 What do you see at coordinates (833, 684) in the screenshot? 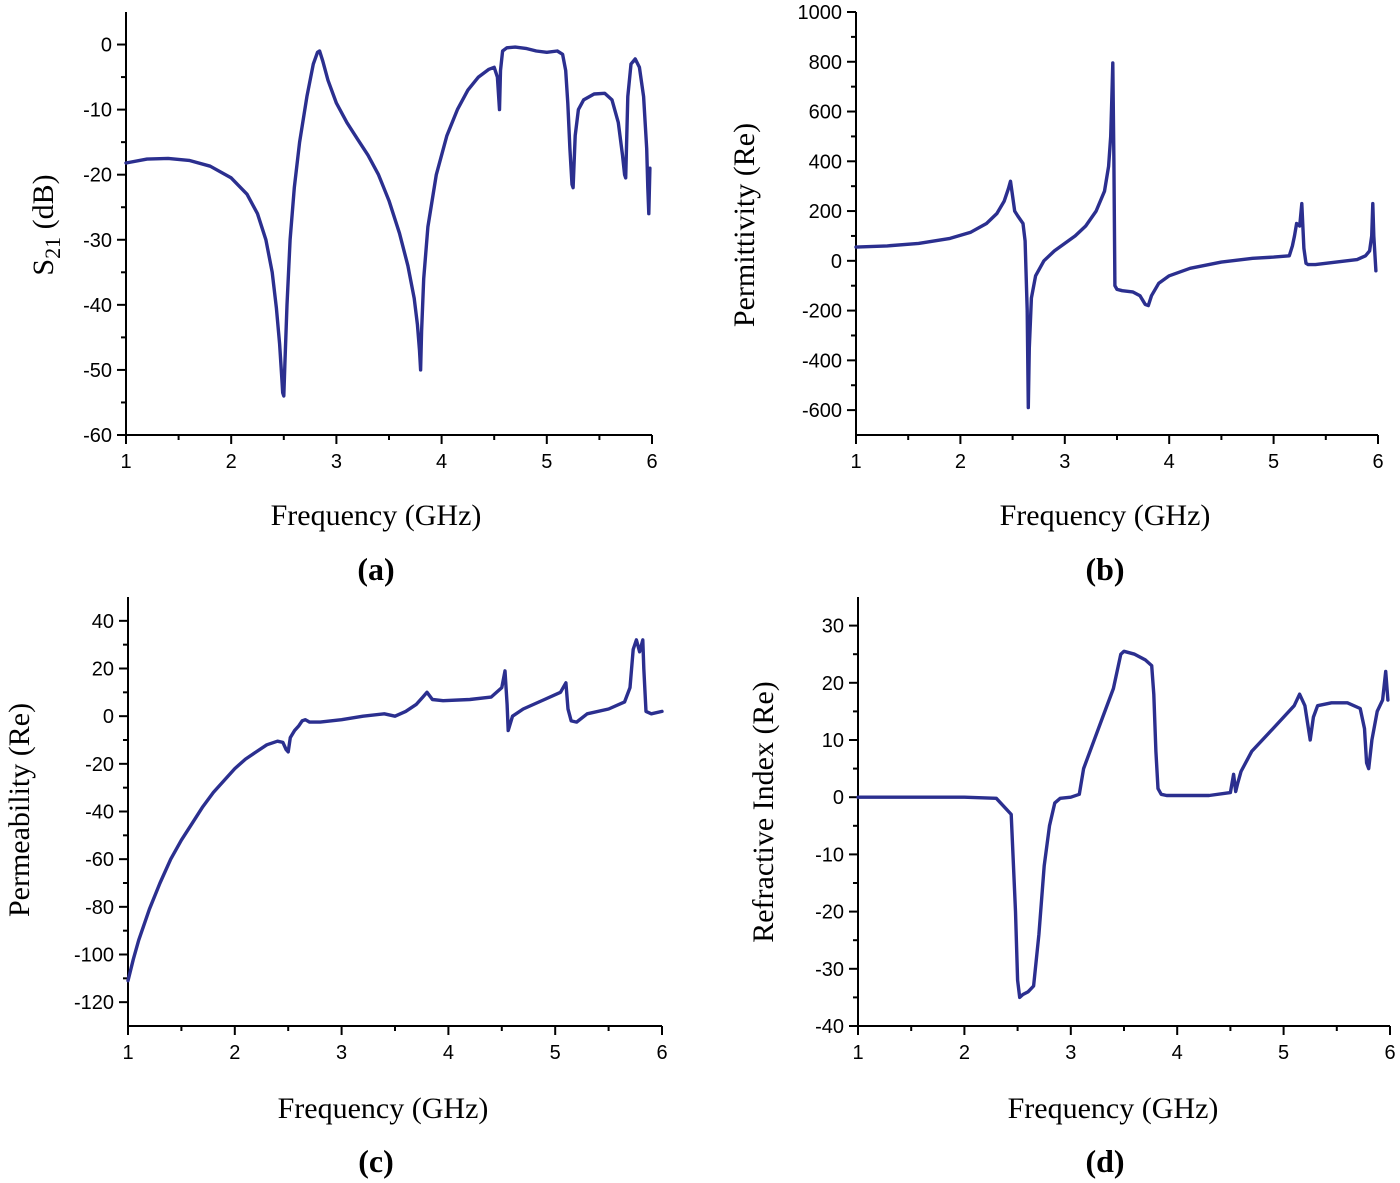
I see `y-tick-label-d: 20` at bounding box center [833, 684].